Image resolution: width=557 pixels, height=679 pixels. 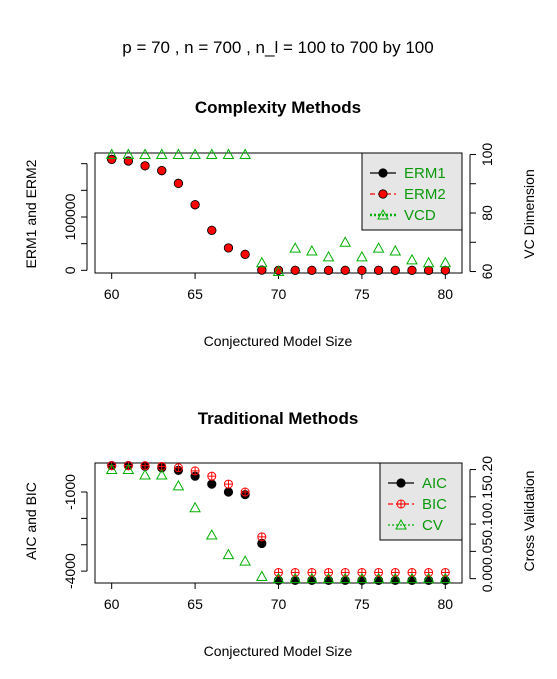 I want to click on panel2-legend-label-cv: CV, so click(x=432, y=525).